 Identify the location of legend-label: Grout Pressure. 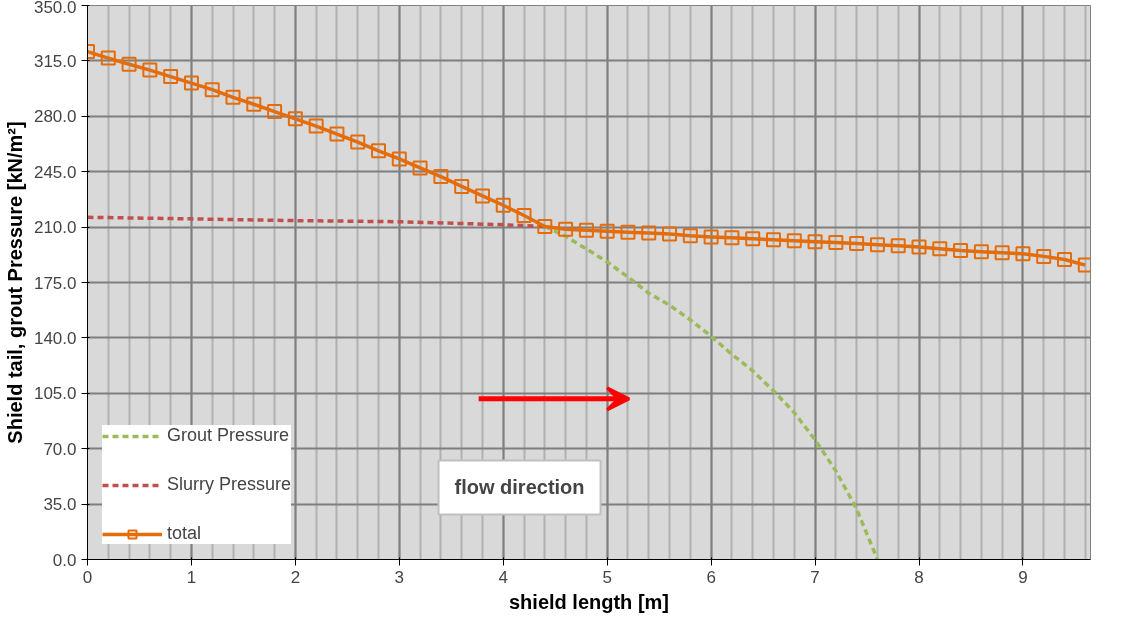
(228, 435).